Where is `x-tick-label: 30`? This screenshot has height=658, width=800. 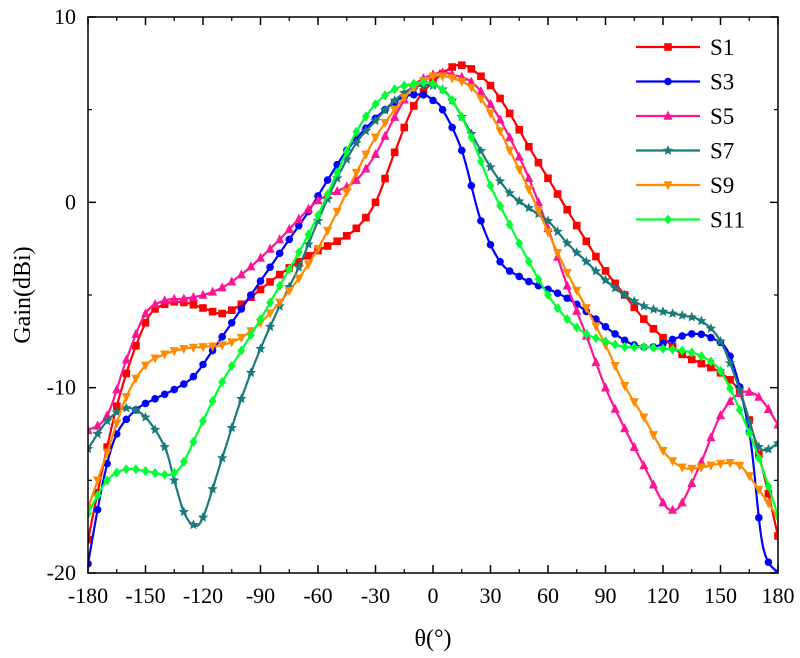
x-tick-label: 30 is located at coordinates (491, 595).